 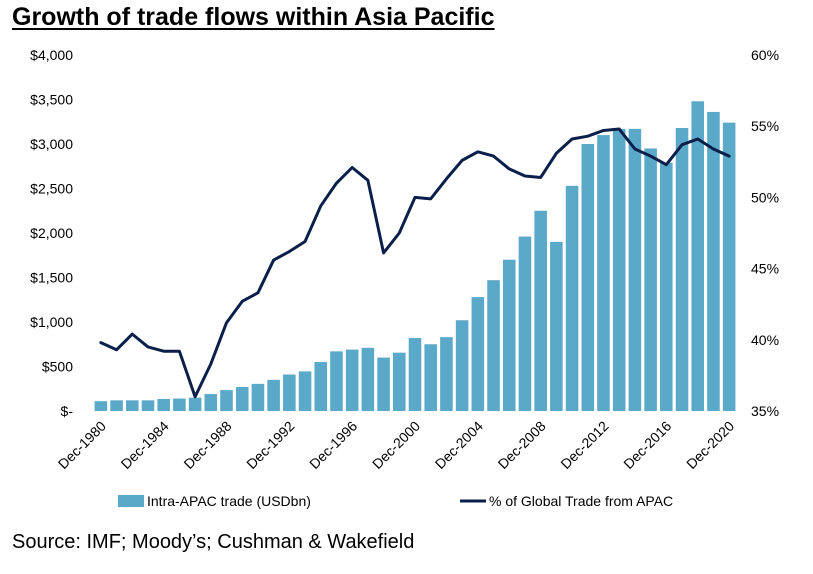 What do you see at coordinates (211, 402) in the screenshot?
I see `bar-Dec-1987` at bounding box center [211, 402].